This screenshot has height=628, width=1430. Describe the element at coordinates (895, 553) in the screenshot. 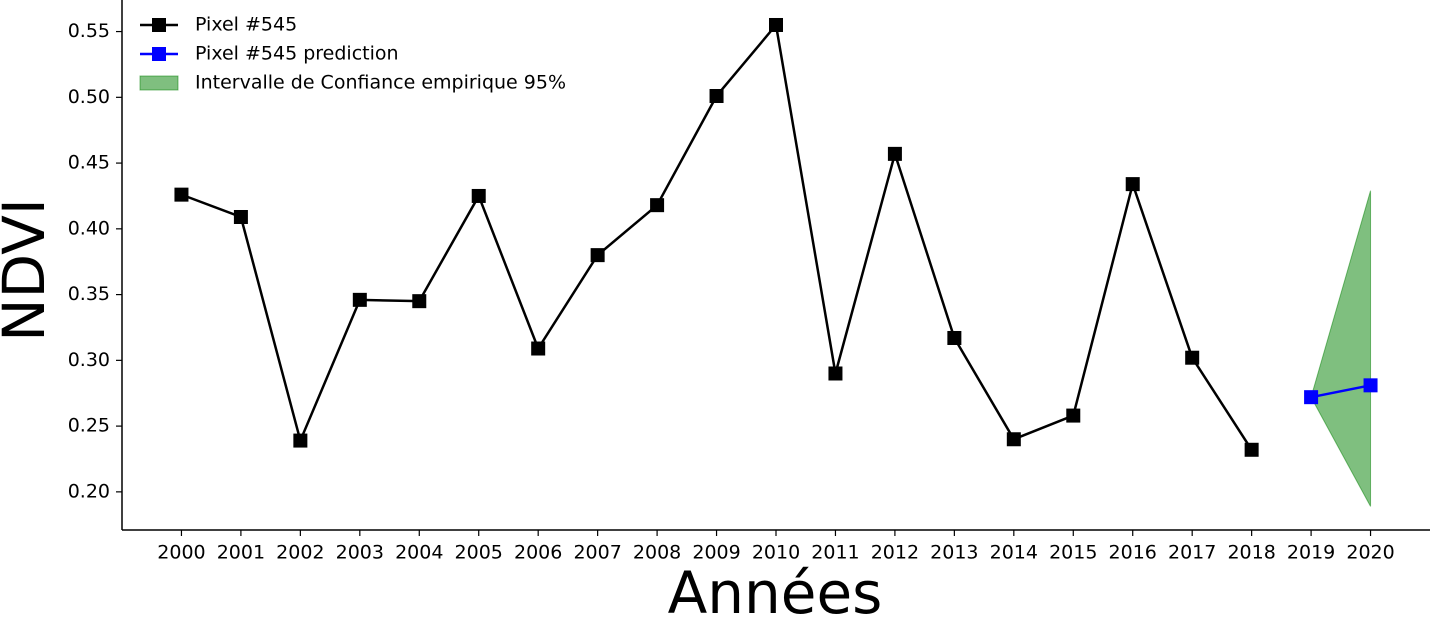

I see `x-tick-label: 2012` at that location.